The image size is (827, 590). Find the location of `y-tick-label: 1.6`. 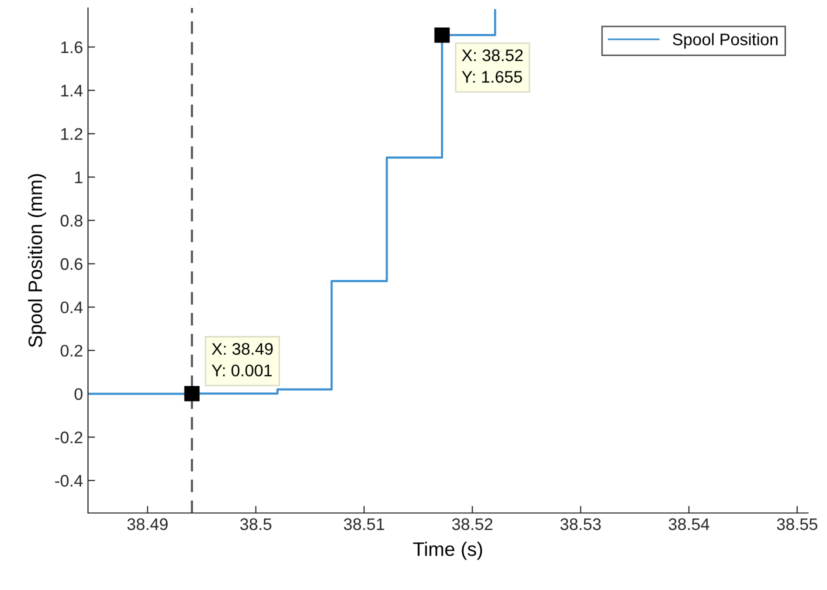

y-tick-label: 1.6 is located at coordinates (71, 47).